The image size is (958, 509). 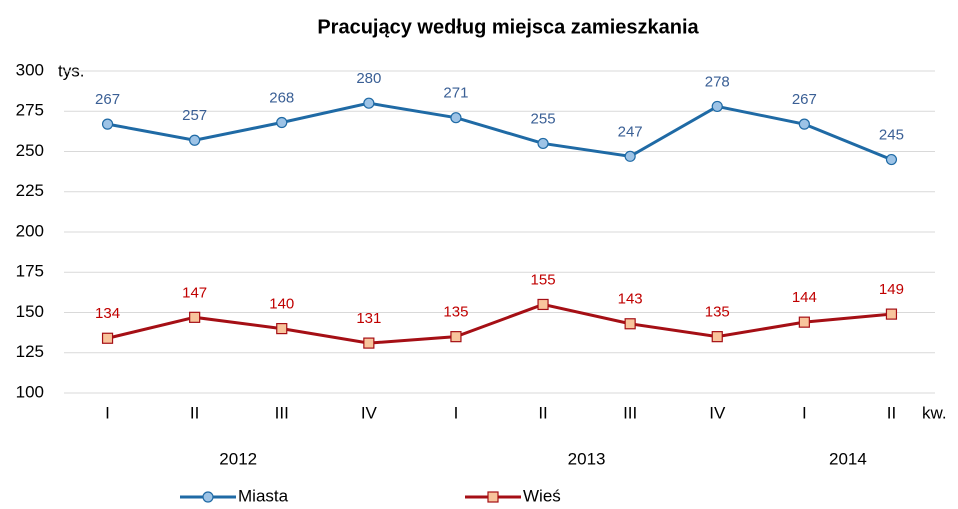 What do you see at coordinates (508, 27) in the screenshot?
I see `chart-title: Pracujący według miejsca zamieszkania` at bounding box center [508, 27].